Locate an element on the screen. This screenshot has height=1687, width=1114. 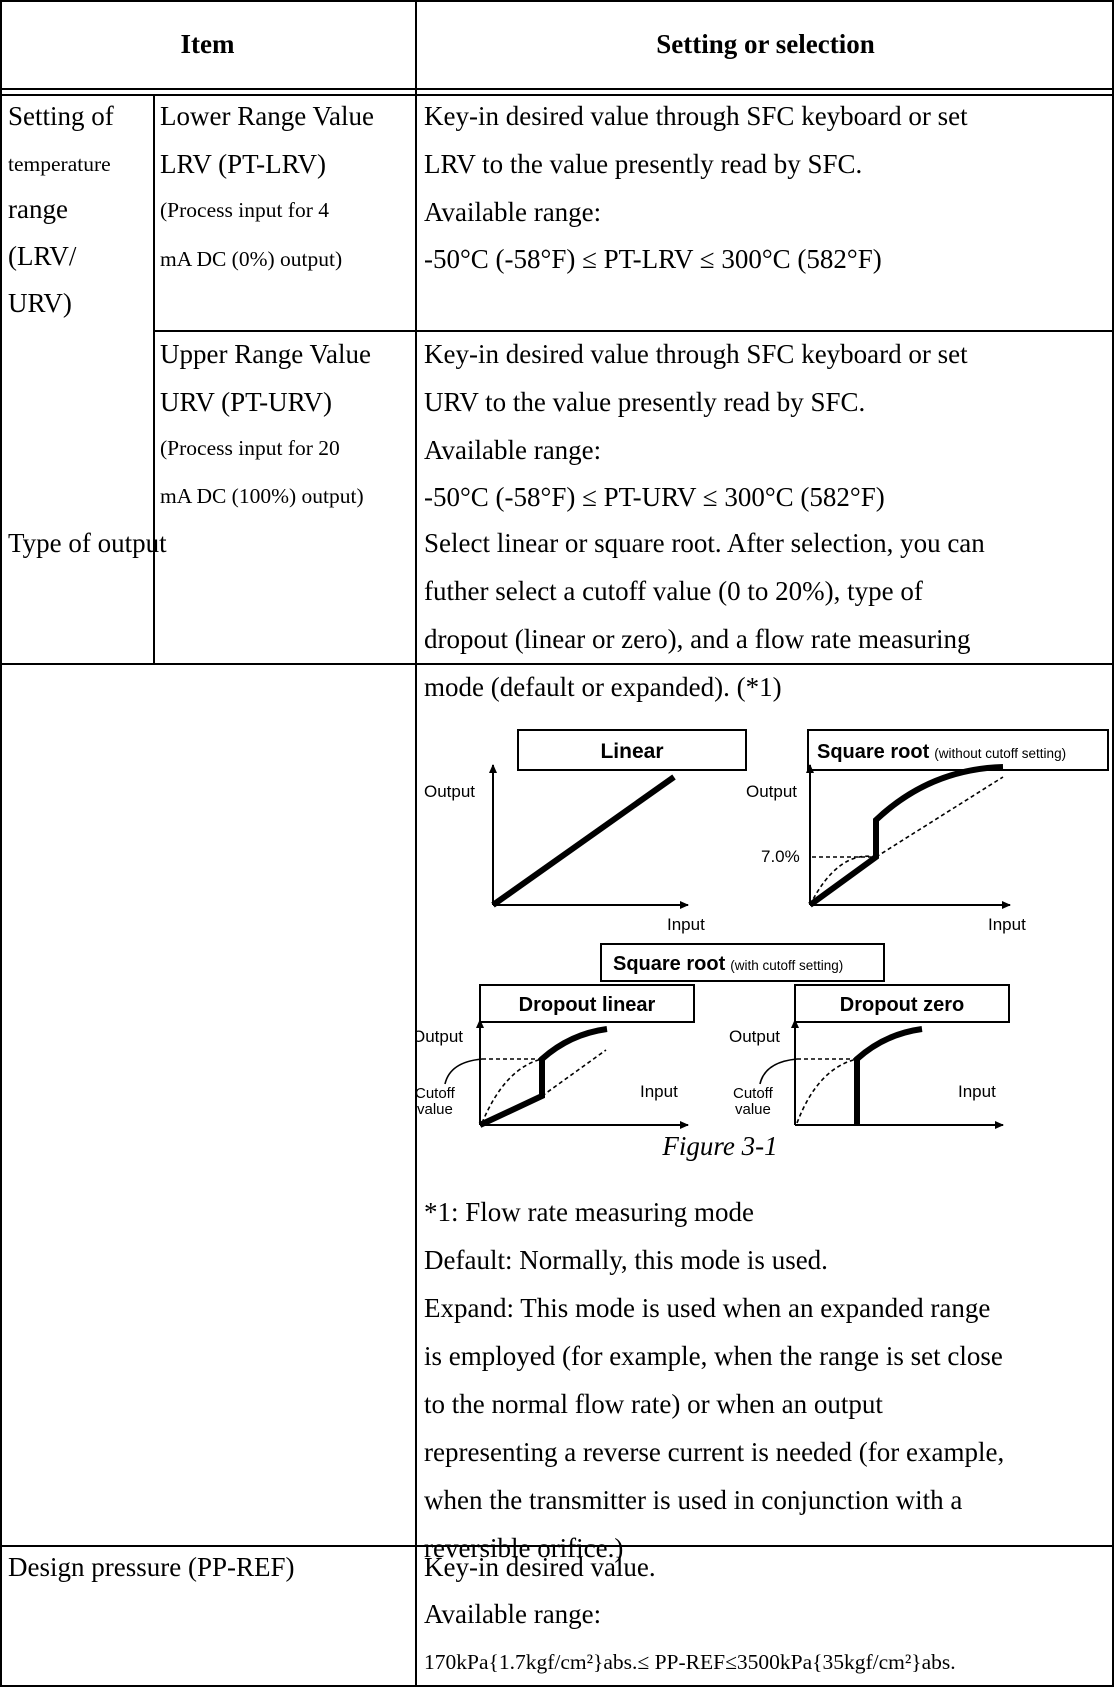
dropout-zero-title-box is located at coordinates (902, 1003).